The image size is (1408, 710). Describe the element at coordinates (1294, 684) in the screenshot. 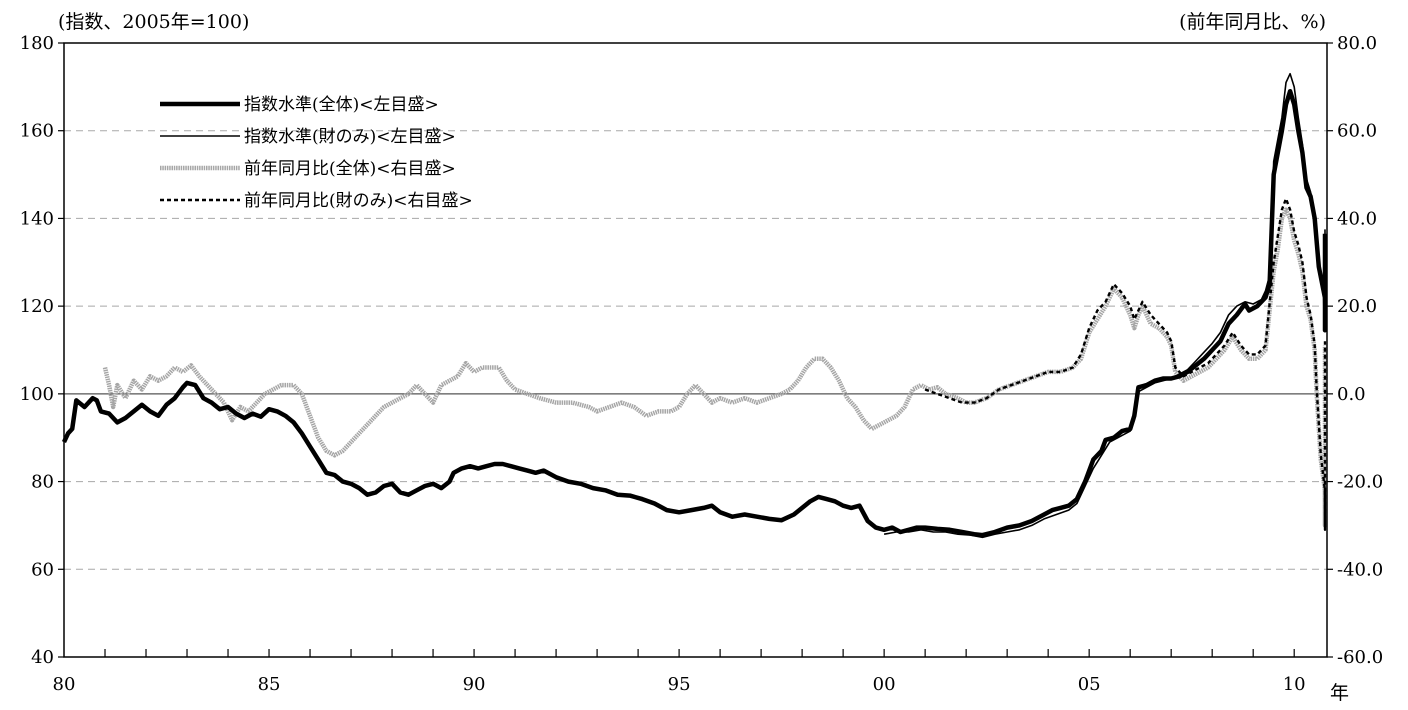

I see `x-tick-label: 10` at that location.